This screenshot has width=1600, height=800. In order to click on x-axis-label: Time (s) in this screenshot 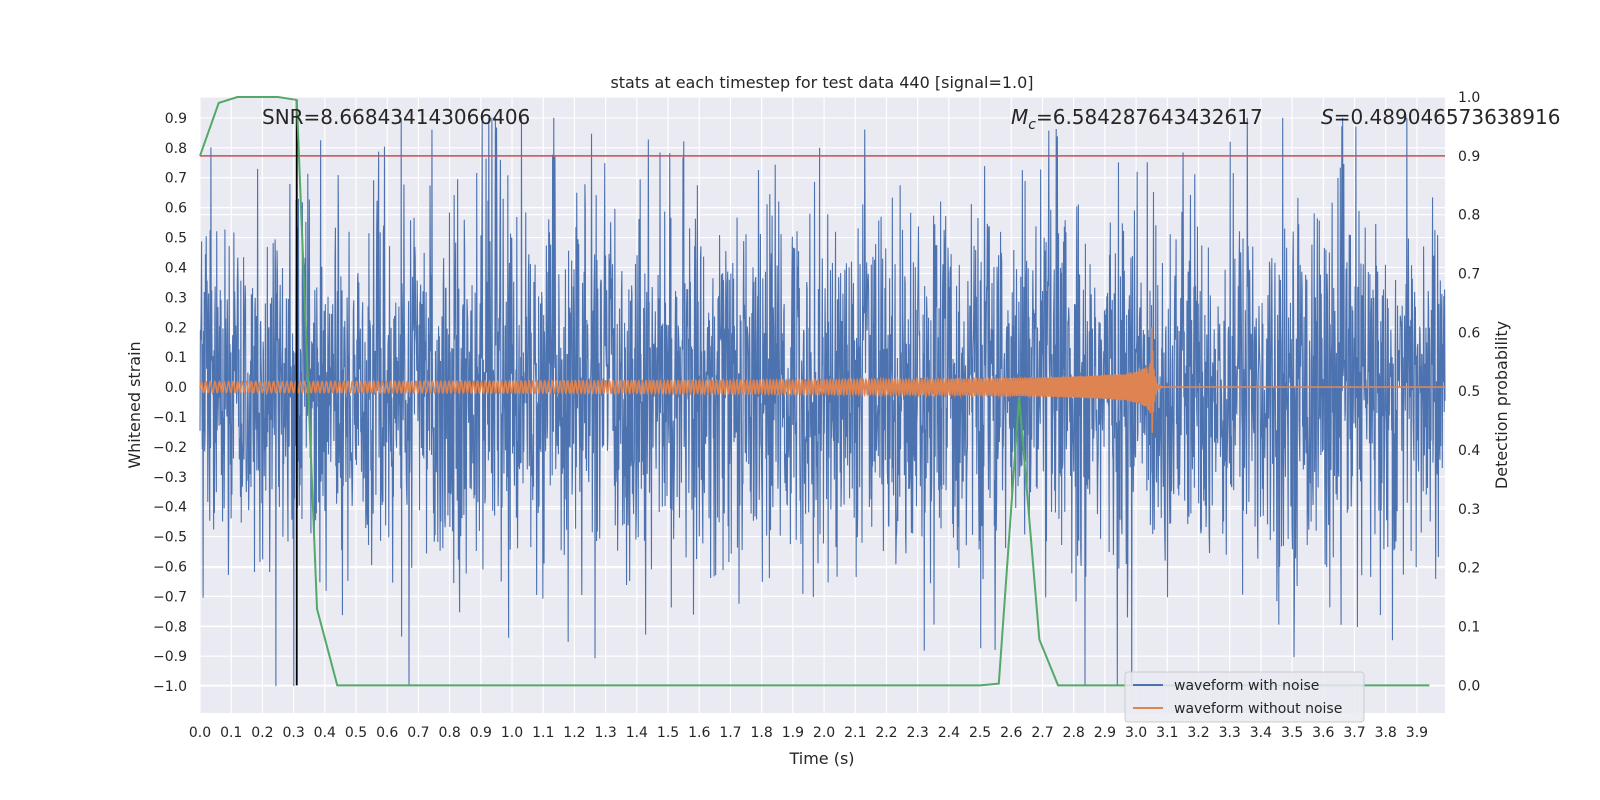, I will do `click(821, 758)`.